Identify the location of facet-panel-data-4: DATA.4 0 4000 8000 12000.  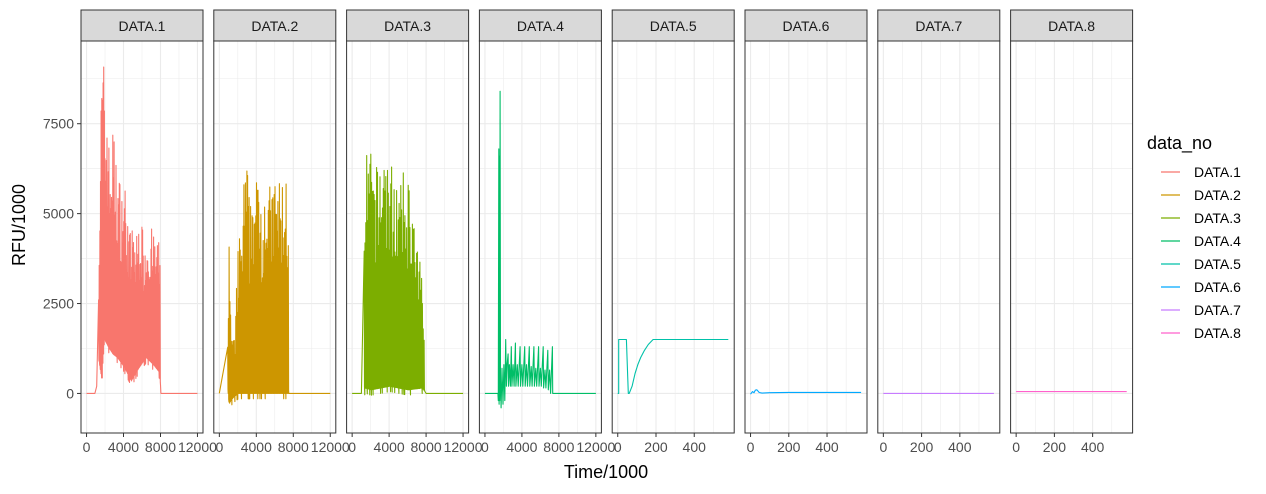
(547, 232).